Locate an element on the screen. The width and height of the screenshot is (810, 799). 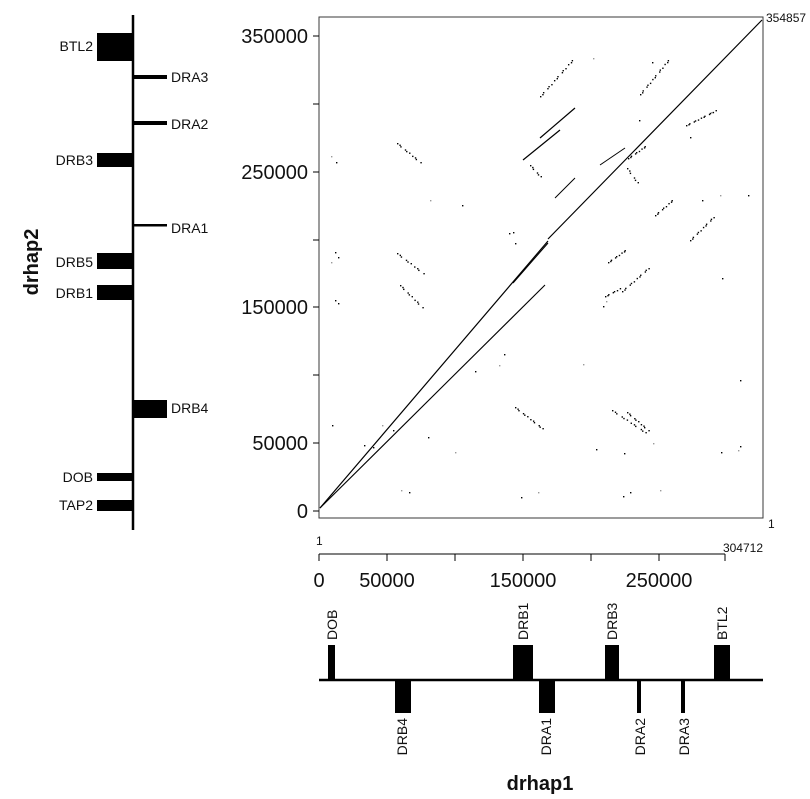
x-gene-label-dra1: DRA1 is located at coordinates (546, 737).